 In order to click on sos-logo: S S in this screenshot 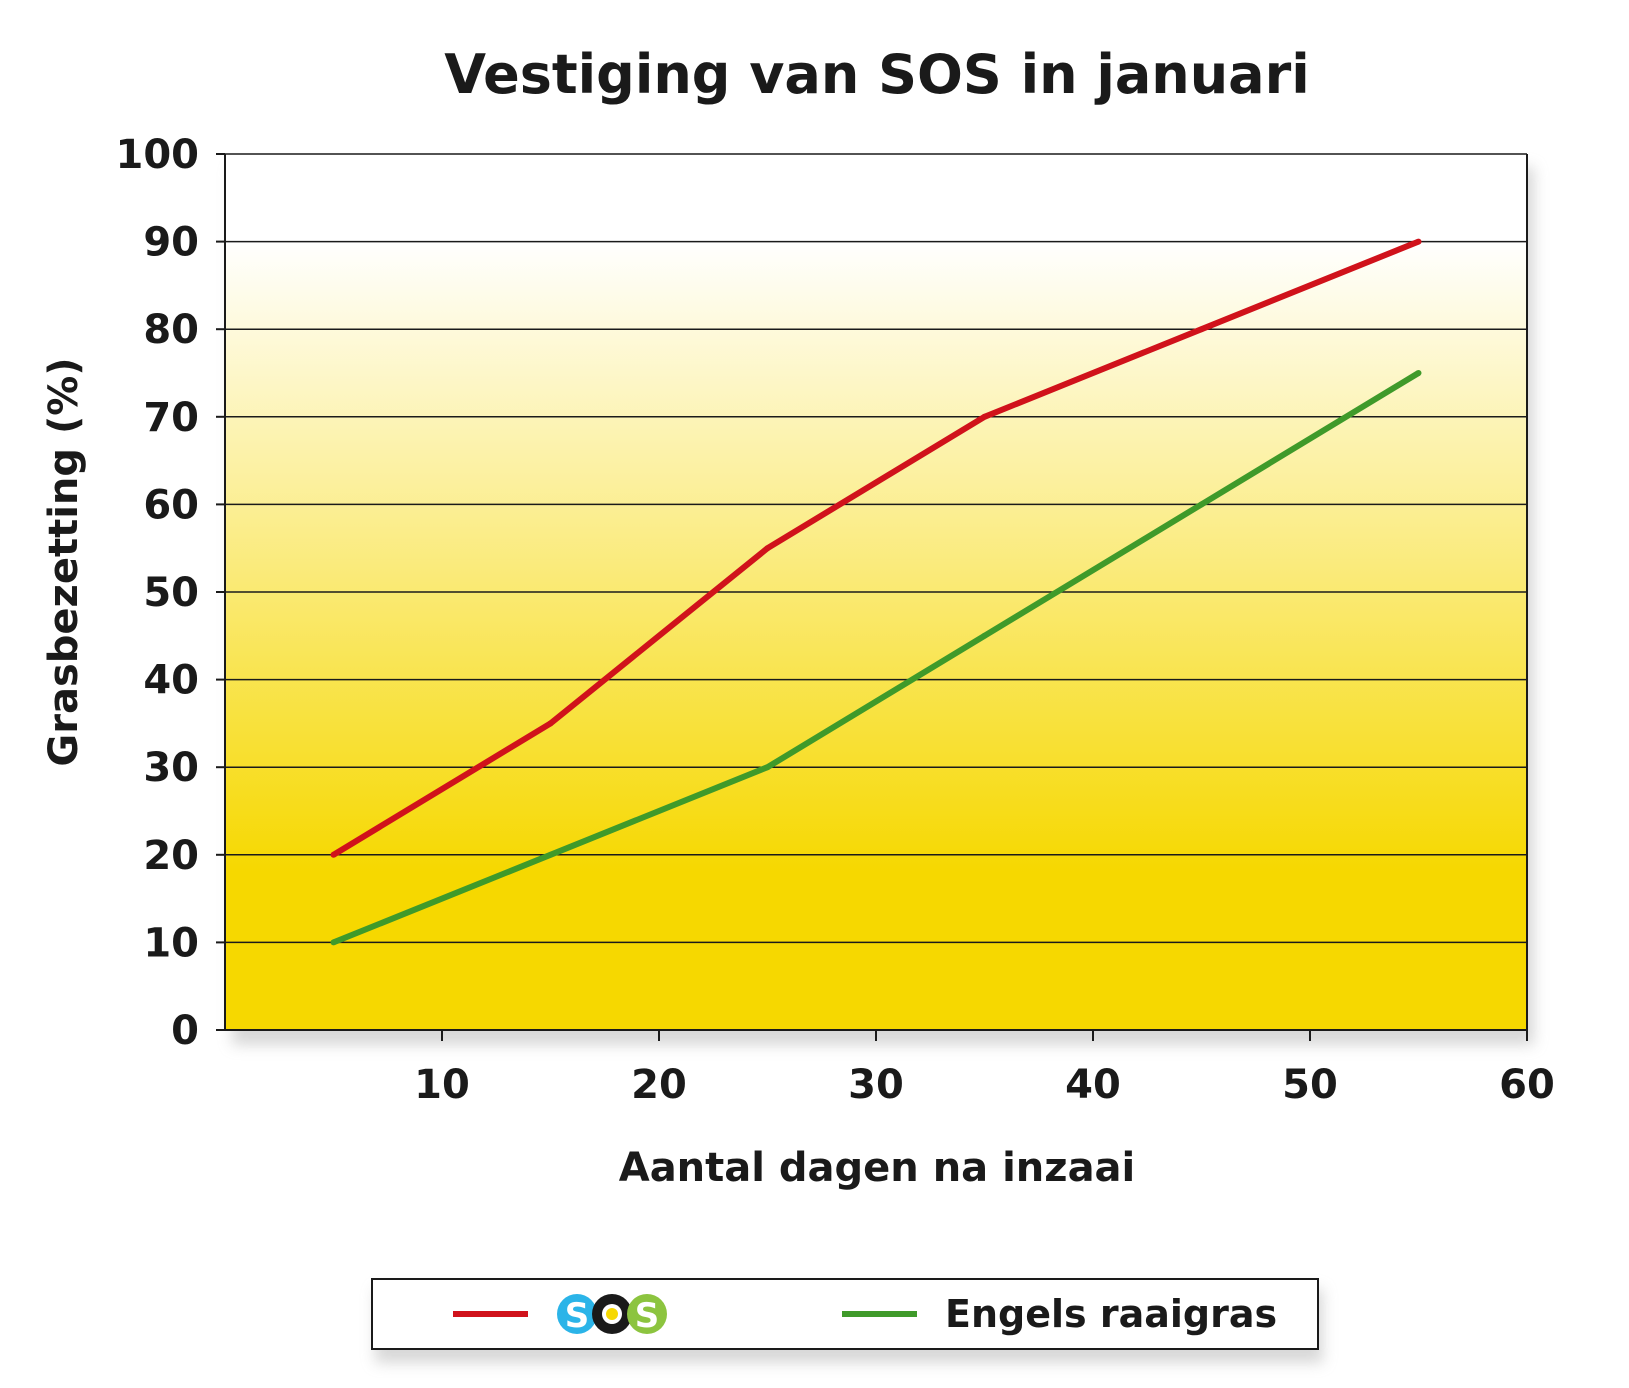, I will do `click(612, 1315)`.